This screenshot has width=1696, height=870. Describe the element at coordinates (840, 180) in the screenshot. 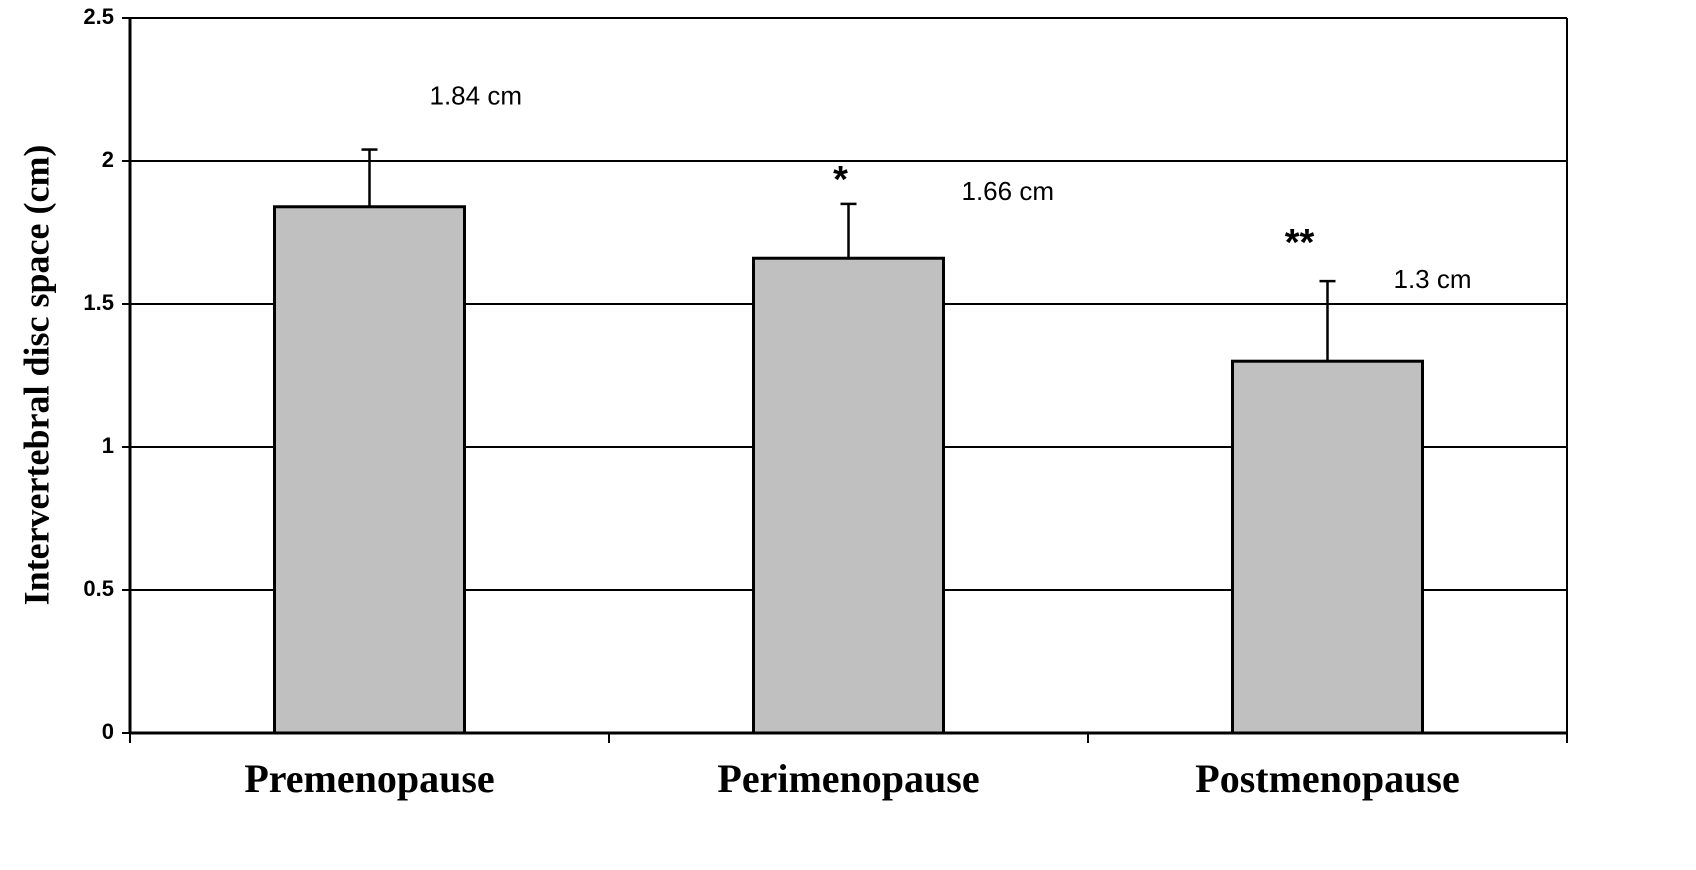

I see `significance-marker: *` at that location.